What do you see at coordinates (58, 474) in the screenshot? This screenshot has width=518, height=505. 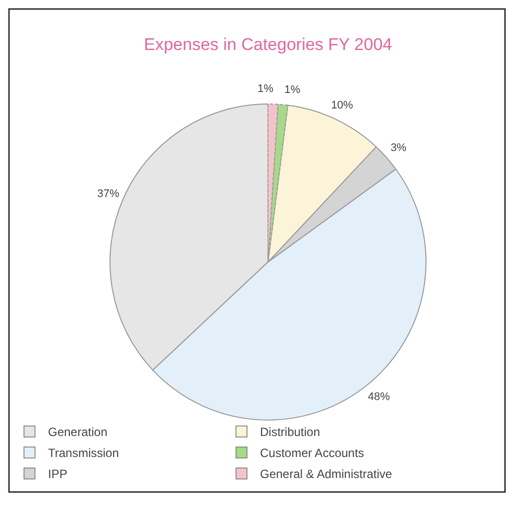 I see `legend-label: IPP` at bounding box center [58, 474].